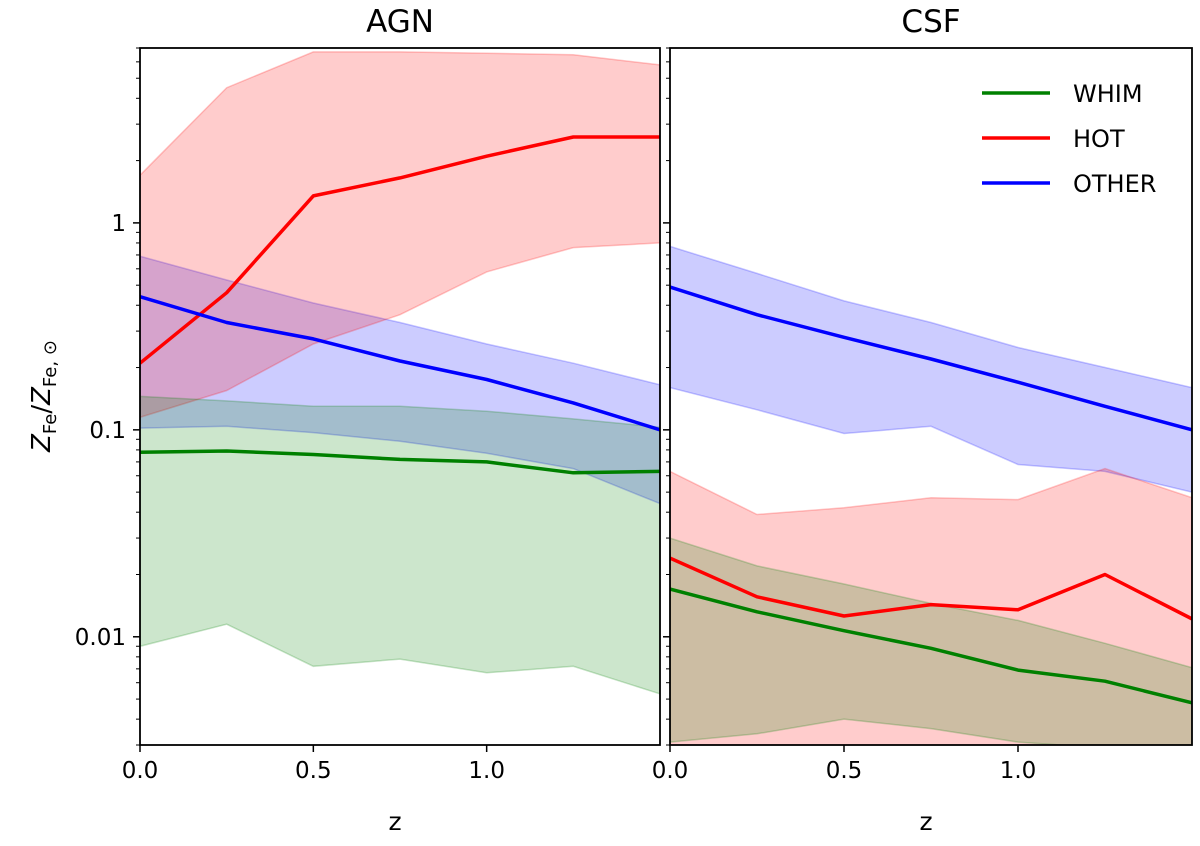  What do you see at coordinates (400, 250) in the screenshot?
I see `agn-hot-line` at bounding box center [400, 250].